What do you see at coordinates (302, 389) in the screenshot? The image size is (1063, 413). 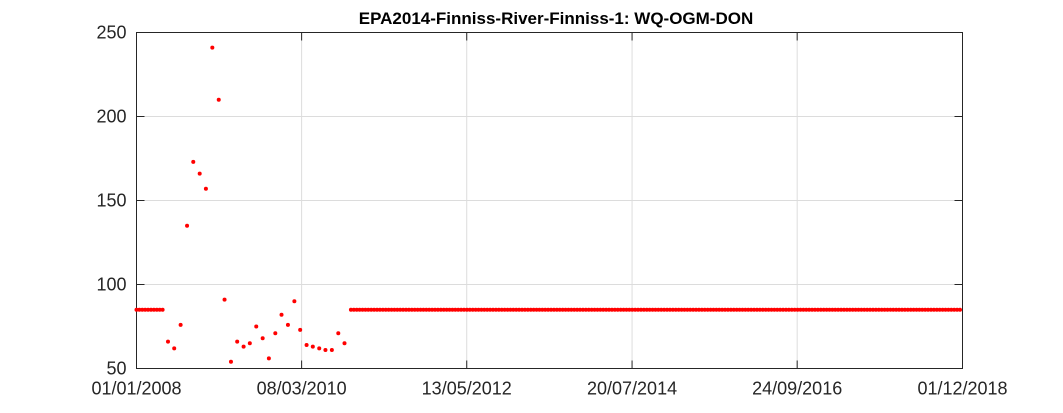 I see `x-tick-label: 08/03/2010` at bounding box center [302, 389].